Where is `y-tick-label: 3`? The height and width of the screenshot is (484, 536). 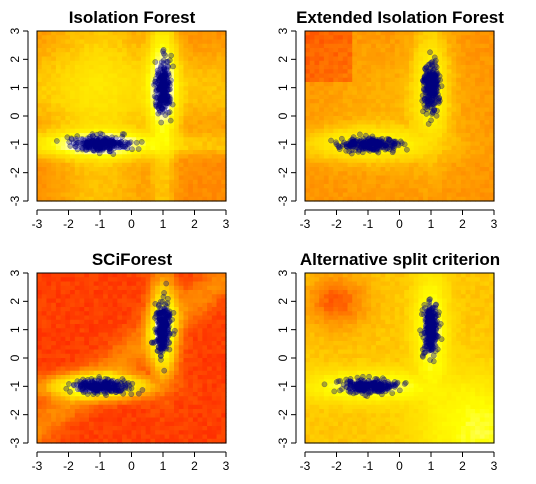 y-tick-label: 3 is located at coordinates (15, 30).